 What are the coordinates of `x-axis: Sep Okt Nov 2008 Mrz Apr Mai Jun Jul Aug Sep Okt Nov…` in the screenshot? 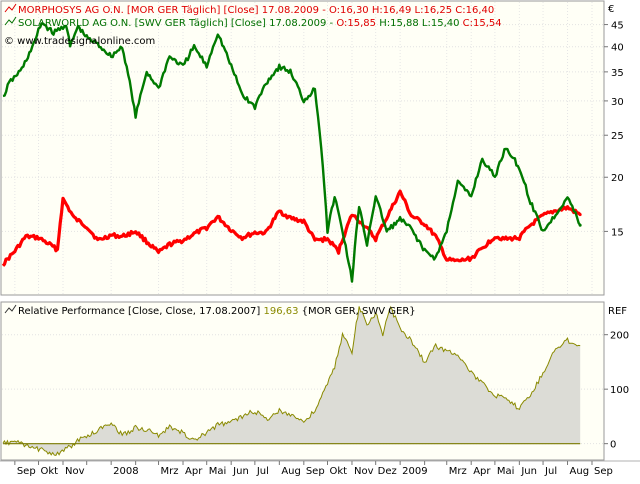 It's located at (320, 468).